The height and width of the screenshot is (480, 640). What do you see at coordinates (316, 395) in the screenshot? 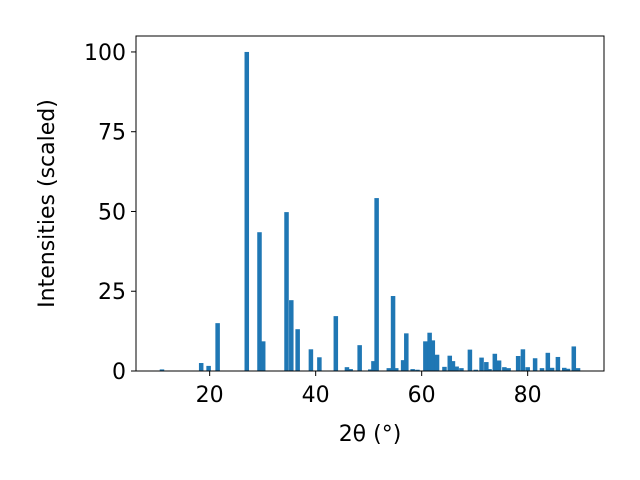
I see `x-tick-label: 40` at bounding box center [316, 395].